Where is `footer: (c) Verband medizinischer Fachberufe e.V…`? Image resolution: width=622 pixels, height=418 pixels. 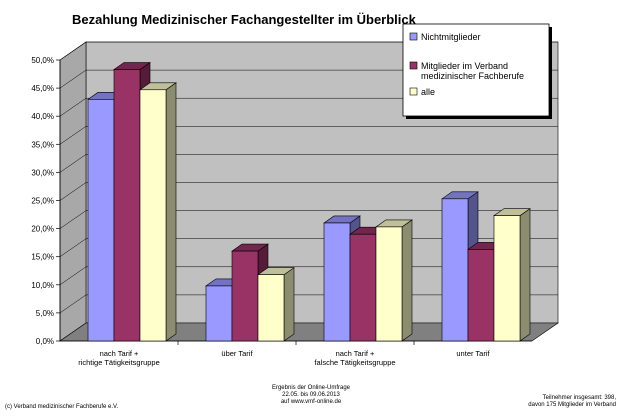 footer: (c) Verband medizinischer Fachberufe e.V… is located at coordinates (310, 397).